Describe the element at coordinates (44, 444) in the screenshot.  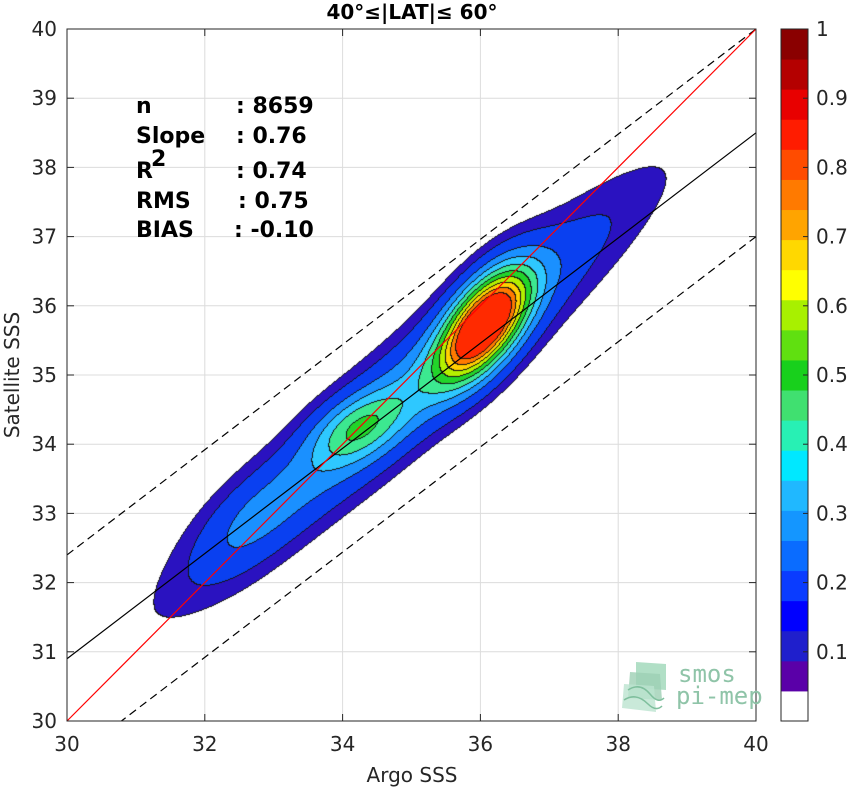
I see `y-tick-label: 34` at that location.